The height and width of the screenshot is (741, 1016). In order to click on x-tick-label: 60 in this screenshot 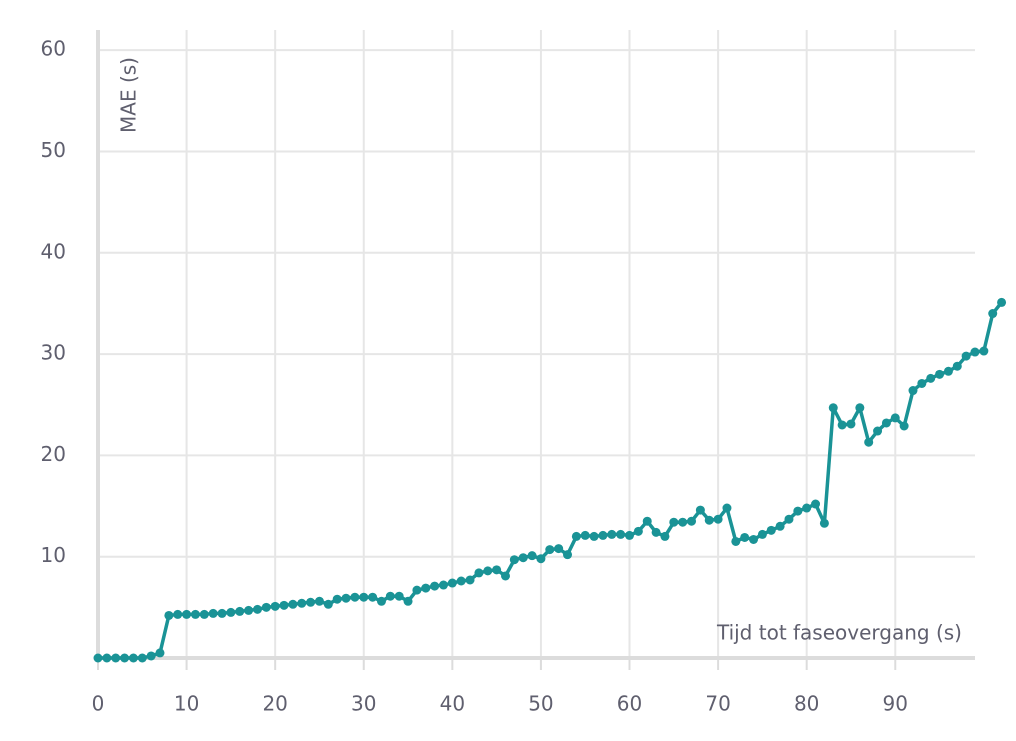, I will do `click(629, 704)`.